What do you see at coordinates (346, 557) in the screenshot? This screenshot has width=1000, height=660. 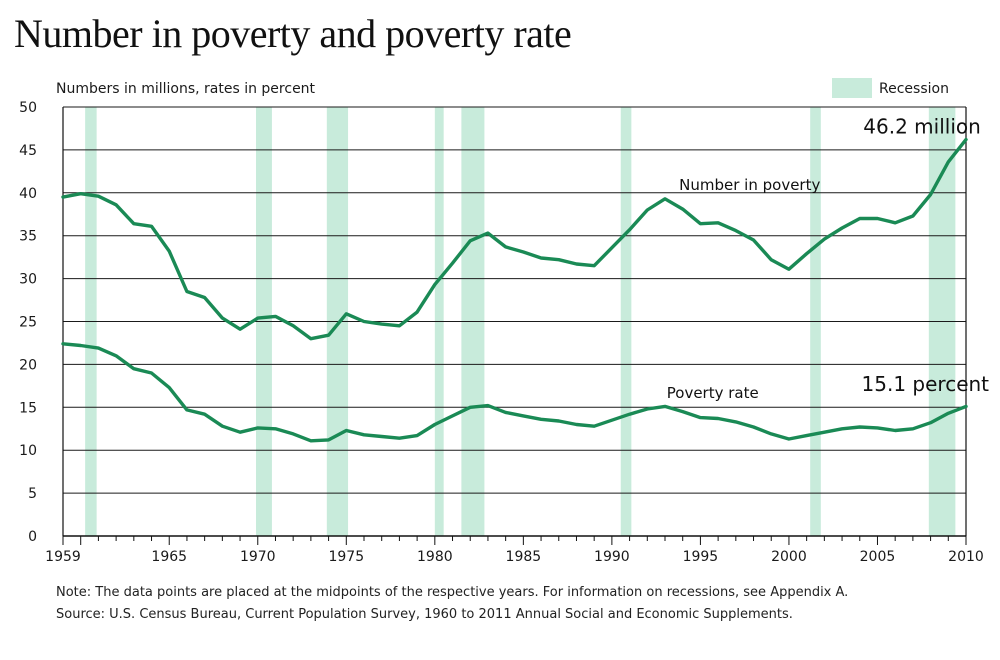 I see `x-tick-label: 1975` at bounding box center [346, 557].